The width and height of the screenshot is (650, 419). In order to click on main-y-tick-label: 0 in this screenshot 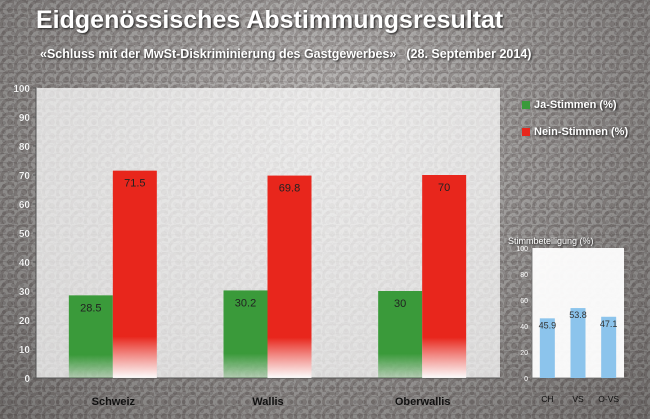, I will do `click(27, 379)`.